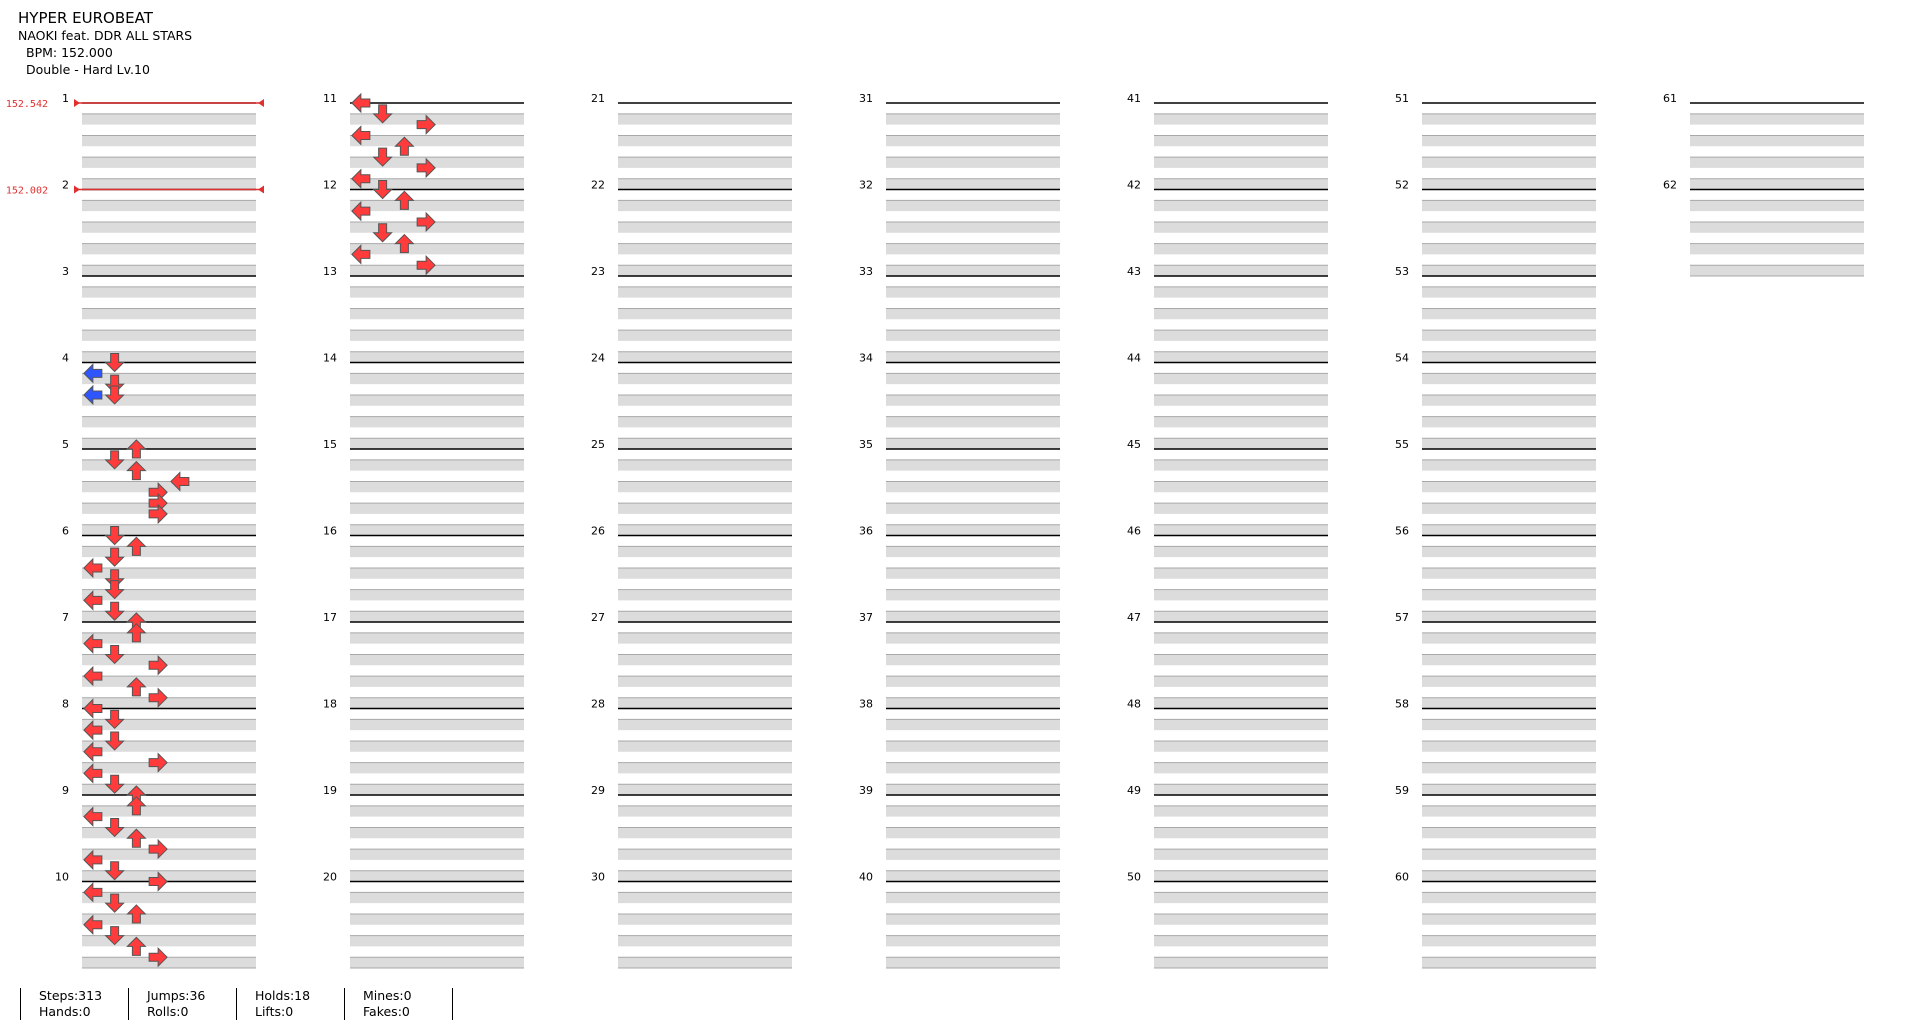  Describe the element at coordinates (330, 704) in the screenshot. I see `measure-number: 18` at that location.